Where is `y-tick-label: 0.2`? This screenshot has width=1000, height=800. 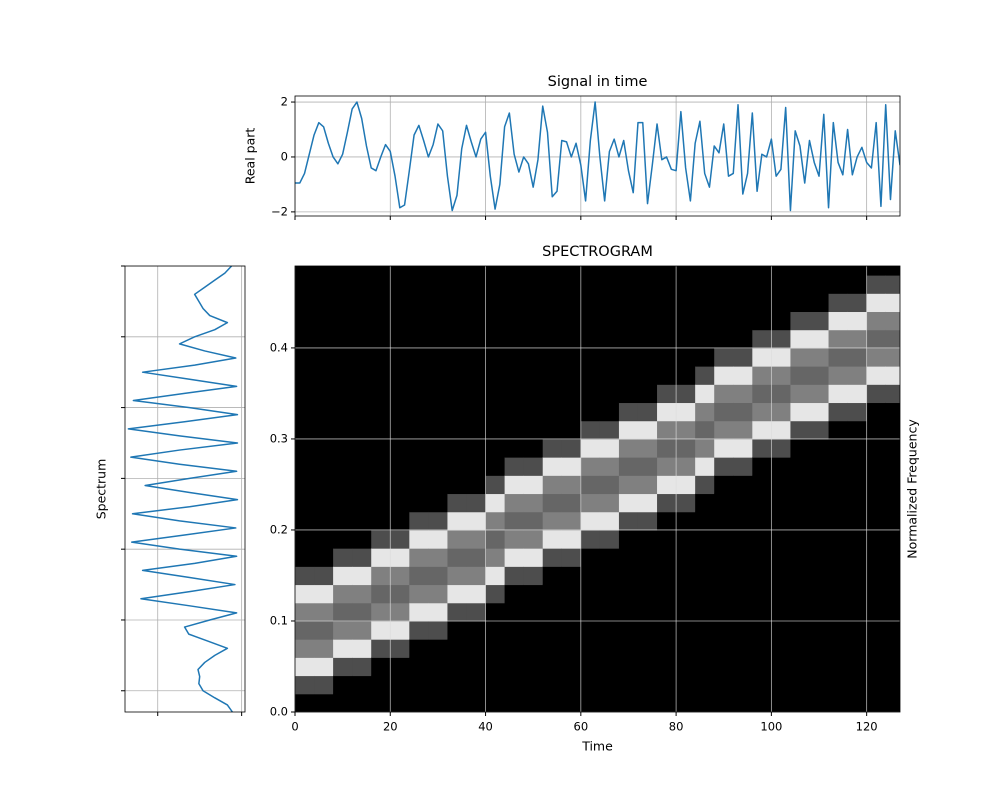
y-tick-label: 0.2 is located at coordinates (279, 529).